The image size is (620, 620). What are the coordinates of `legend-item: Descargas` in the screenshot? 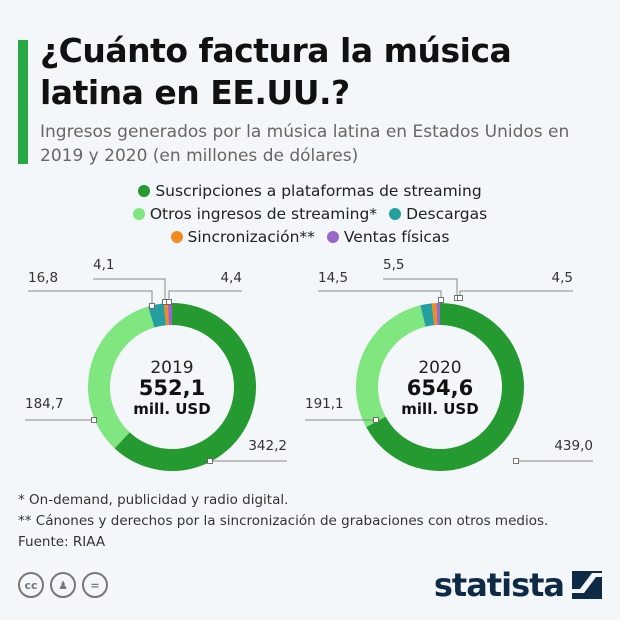 It's located at (438, 214).